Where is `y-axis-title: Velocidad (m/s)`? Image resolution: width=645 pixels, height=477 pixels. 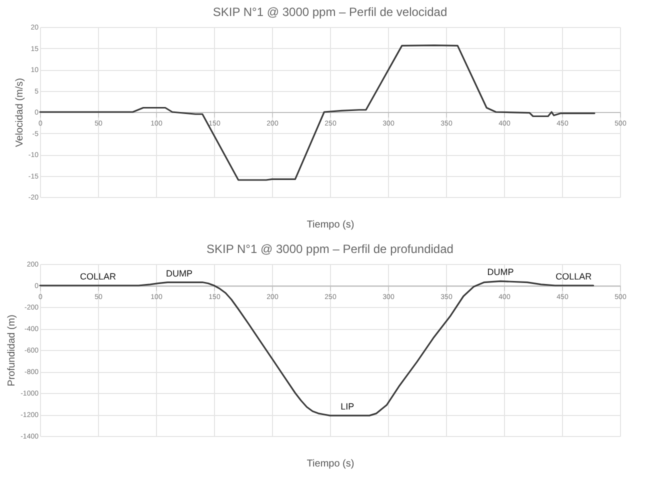 y-axis-title: Velocidad (m/s) is located at coordinates (20, 112).